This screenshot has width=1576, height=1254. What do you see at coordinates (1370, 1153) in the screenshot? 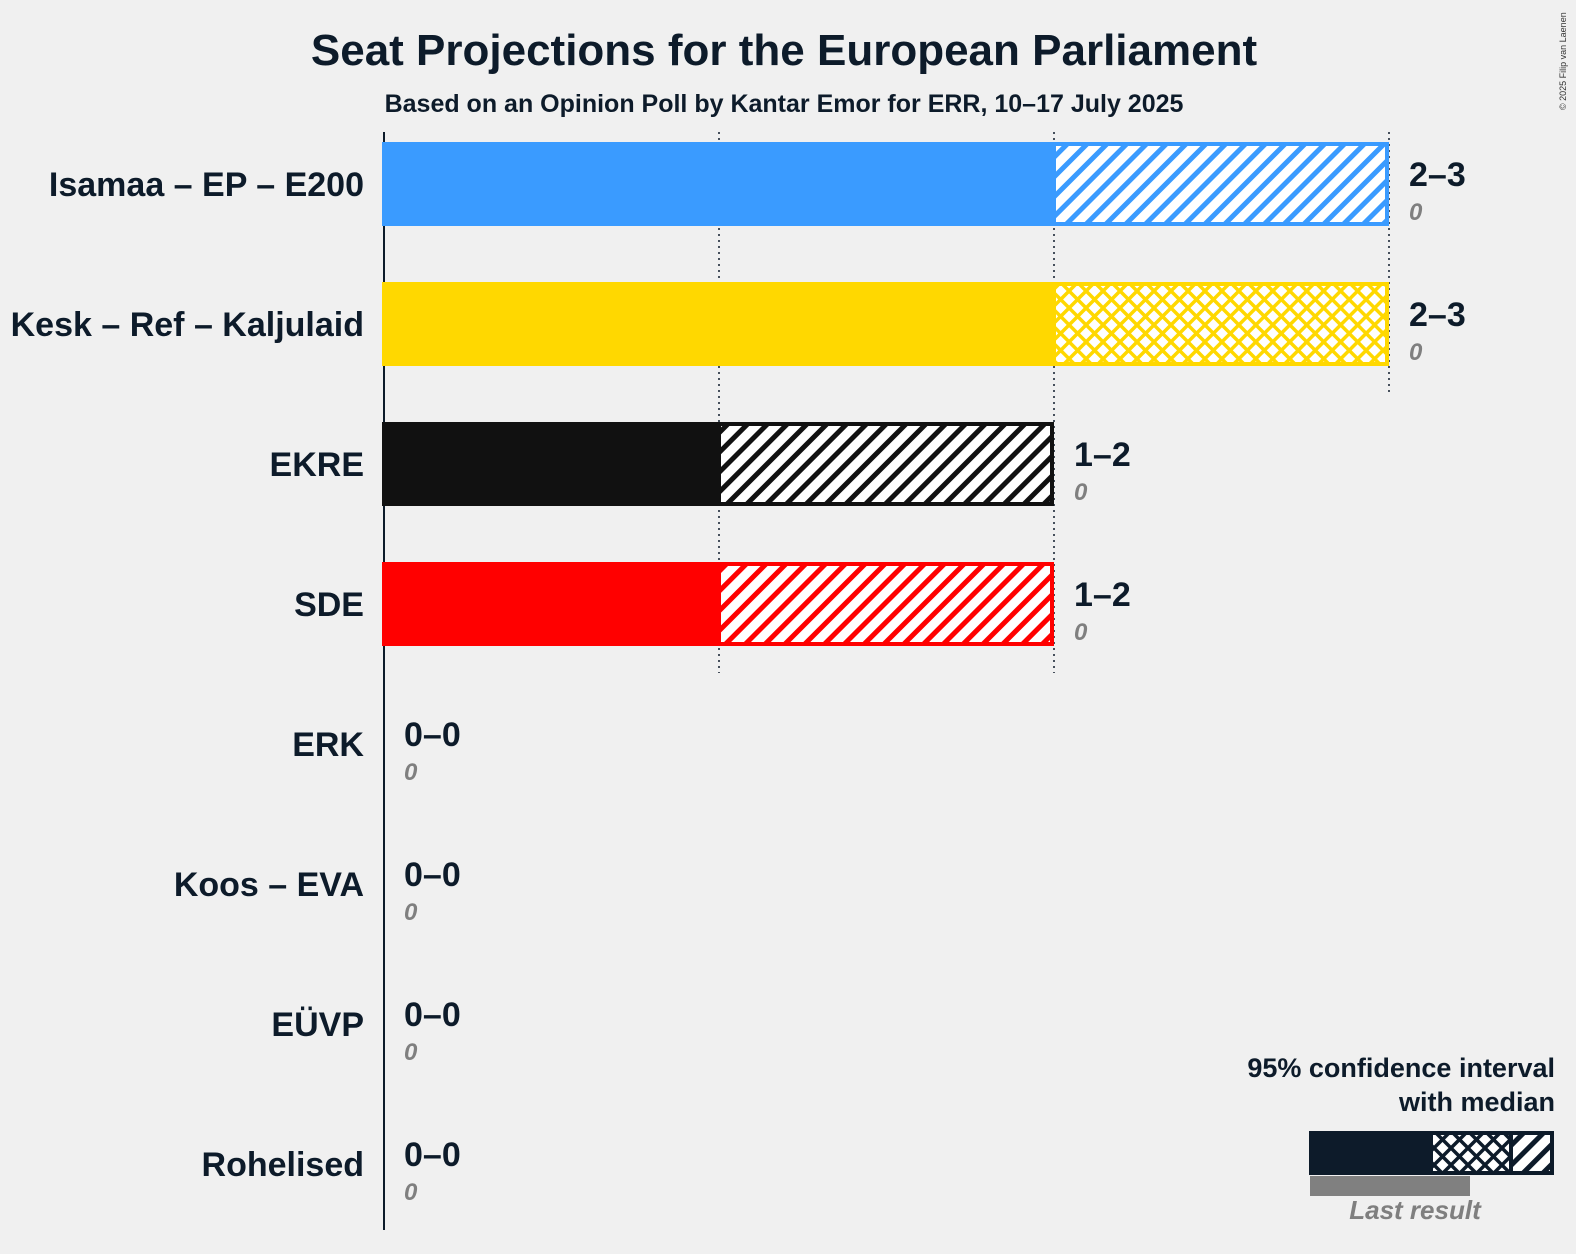
I see `legend-solid-swatch` at bounding box center [1370, 1153].